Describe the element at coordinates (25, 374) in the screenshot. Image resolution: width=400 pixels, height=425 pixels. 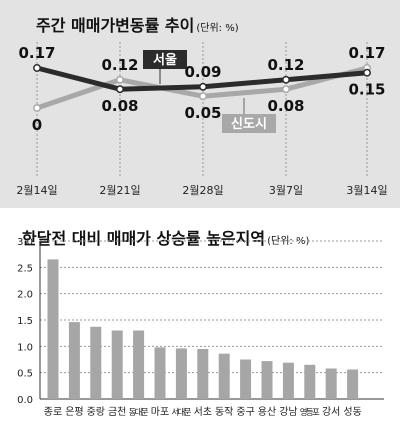
I see `y-tick-label: 0.5` at that location.